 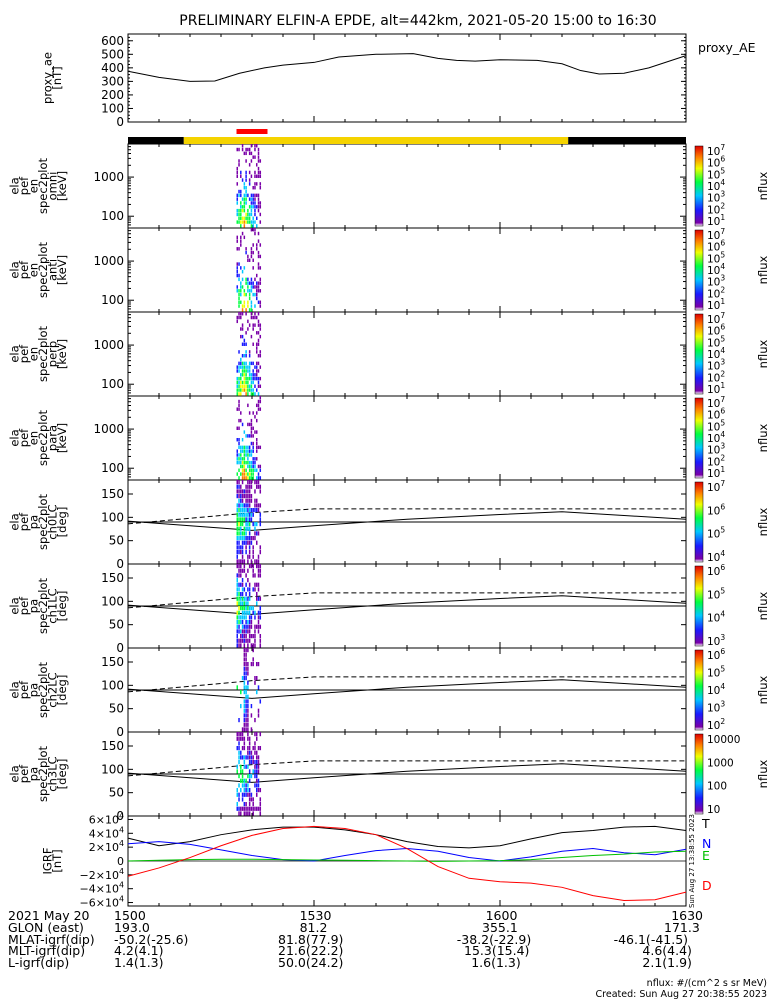 I want to click on anti-ylabel-3: spec2plot, so click(x=43, y=269).